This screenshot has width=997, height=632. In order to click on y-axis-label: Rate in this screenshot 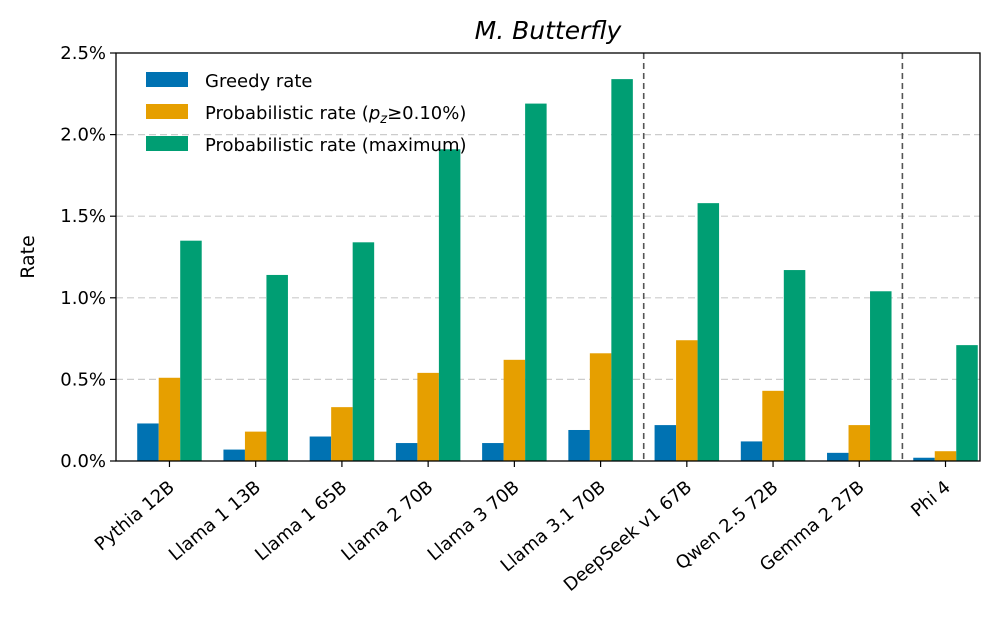, I will do `click(28, 257)`.